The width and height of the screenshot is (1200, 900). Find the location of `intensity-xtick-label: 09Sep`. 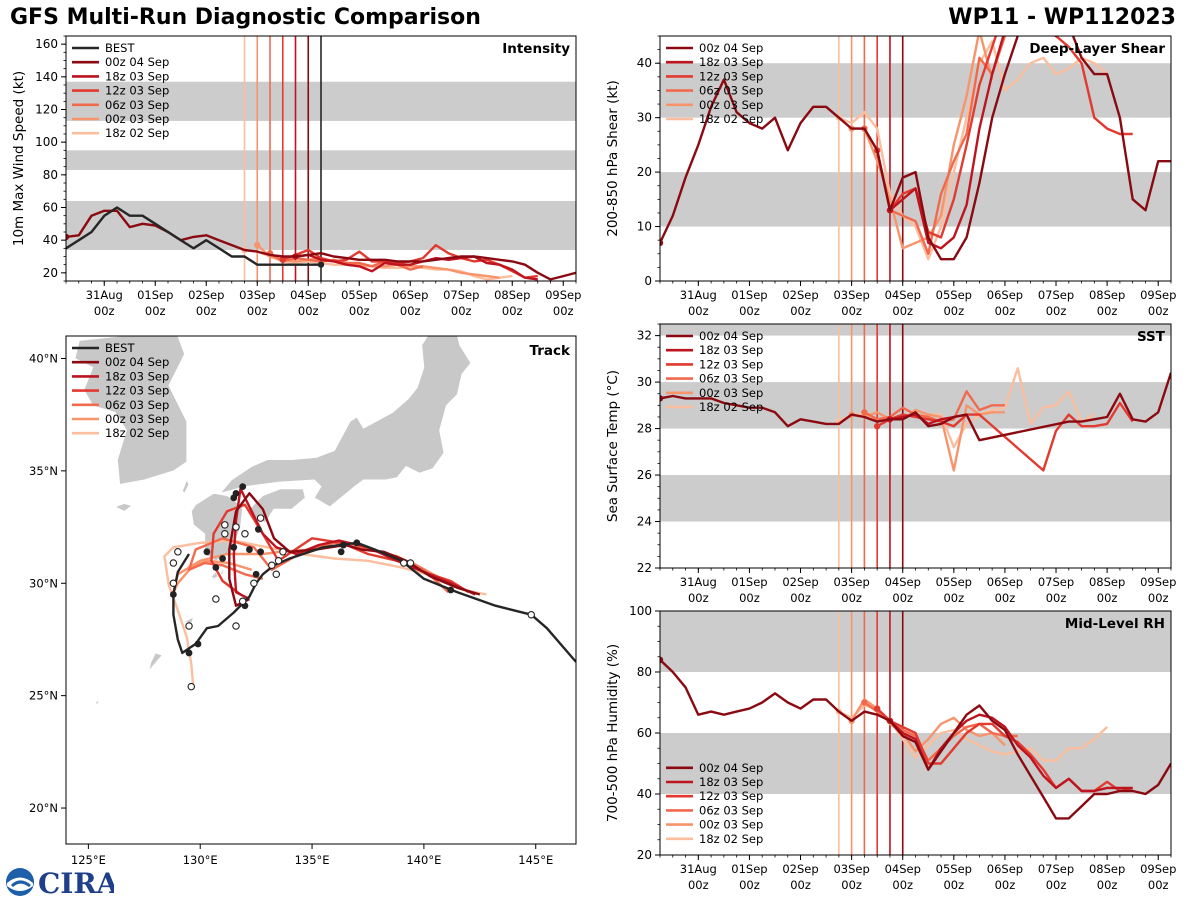

intensity-xtick-label: 09Sep is located at coordinates (563, 295).